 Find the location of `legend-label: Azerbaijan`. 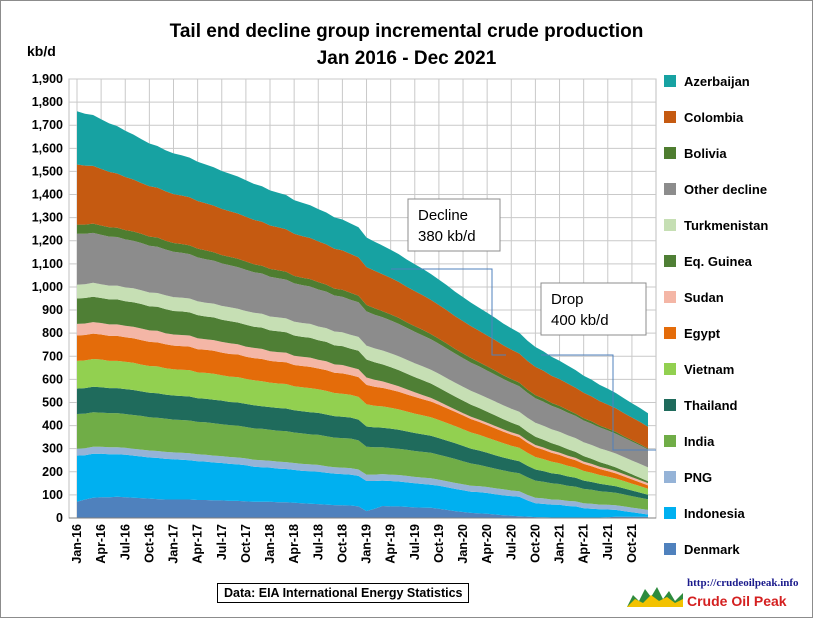

legend-label: Azerbaijan is located at coordinates (717, 81).